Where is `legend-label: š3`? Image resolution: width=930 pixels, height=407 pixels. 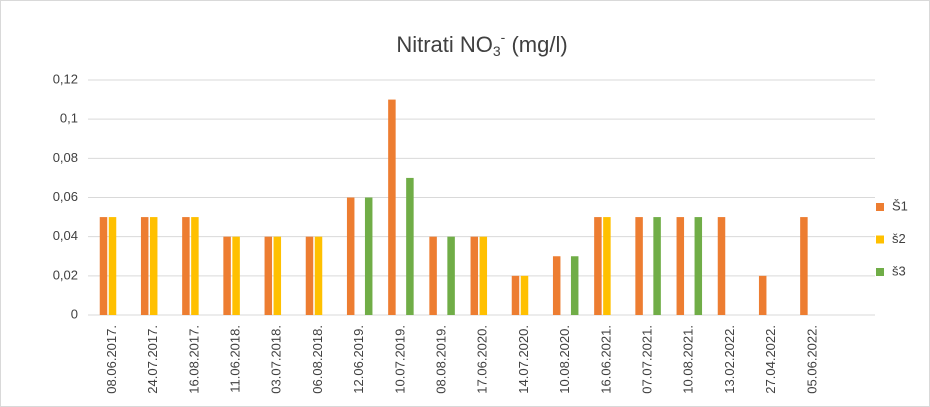 legend-label: š3 is located at coordinates (899, 270).